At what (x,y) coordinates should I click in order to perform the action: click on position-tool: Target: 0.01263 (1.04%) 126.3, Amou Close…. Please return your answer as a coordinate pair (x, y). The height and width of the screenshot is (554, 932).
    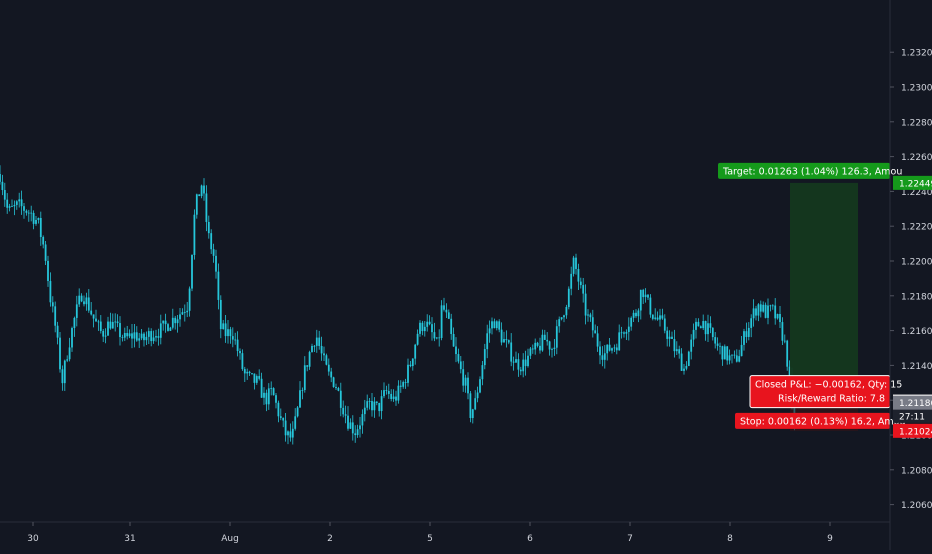
    Looking at the image, I should click on (812, 296).